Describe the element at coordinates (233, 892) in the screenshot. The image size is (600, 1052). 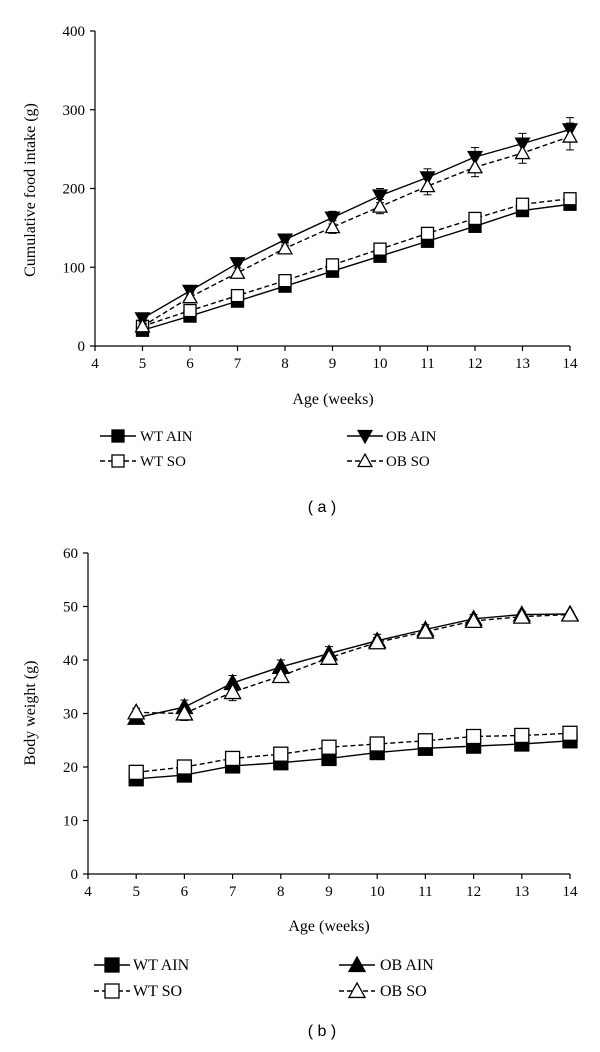
I see `x-tick-label: 7` at that location.